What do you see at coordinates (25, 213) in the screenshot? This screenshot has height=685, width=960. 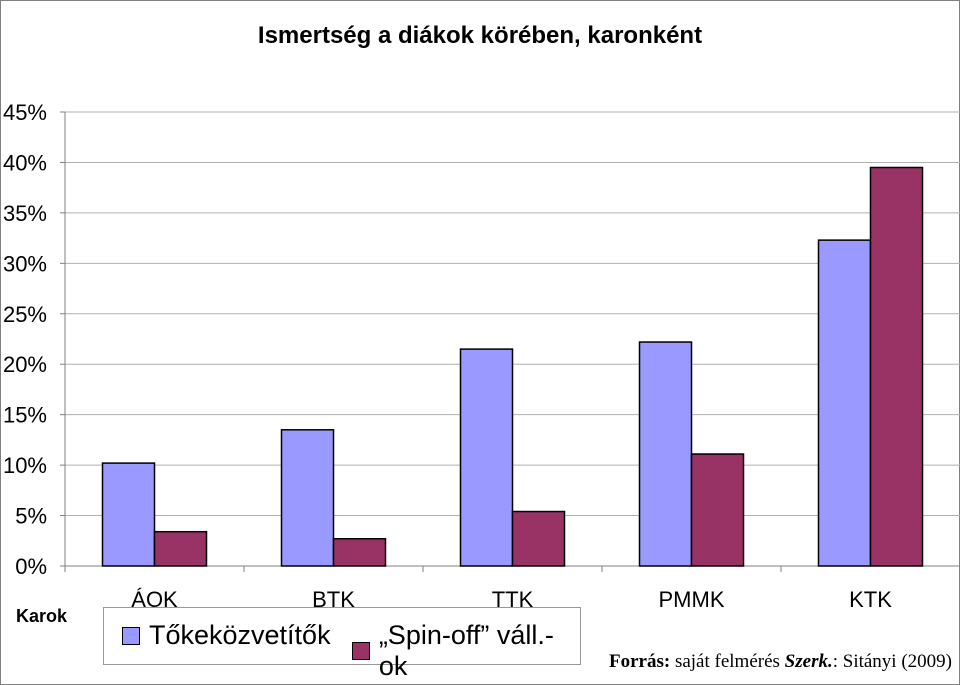 I see `y-tick-label: 35%` at bounding box center [25, 213].